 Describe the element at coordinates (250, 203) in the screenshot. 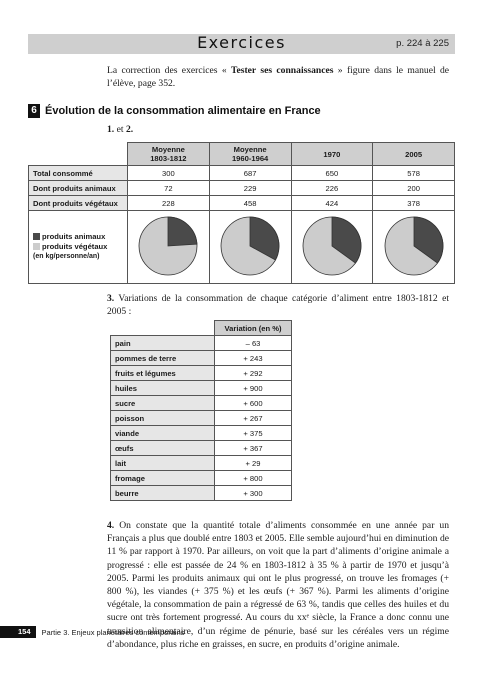

I see `table-cell: 458` at that location.